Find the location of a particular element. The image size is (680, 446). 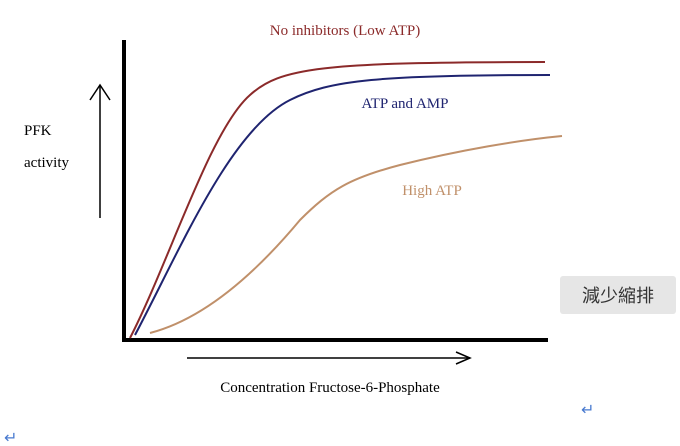

x-axis-label: Concentration Fructose-6-Phosphate is located at coordinates (330, 388).